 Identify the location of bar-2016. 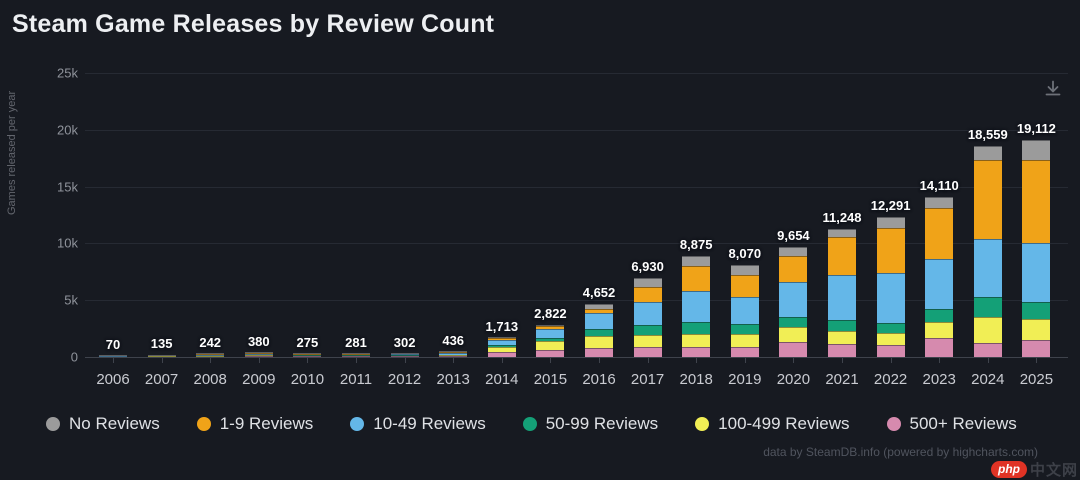
(599, 330).